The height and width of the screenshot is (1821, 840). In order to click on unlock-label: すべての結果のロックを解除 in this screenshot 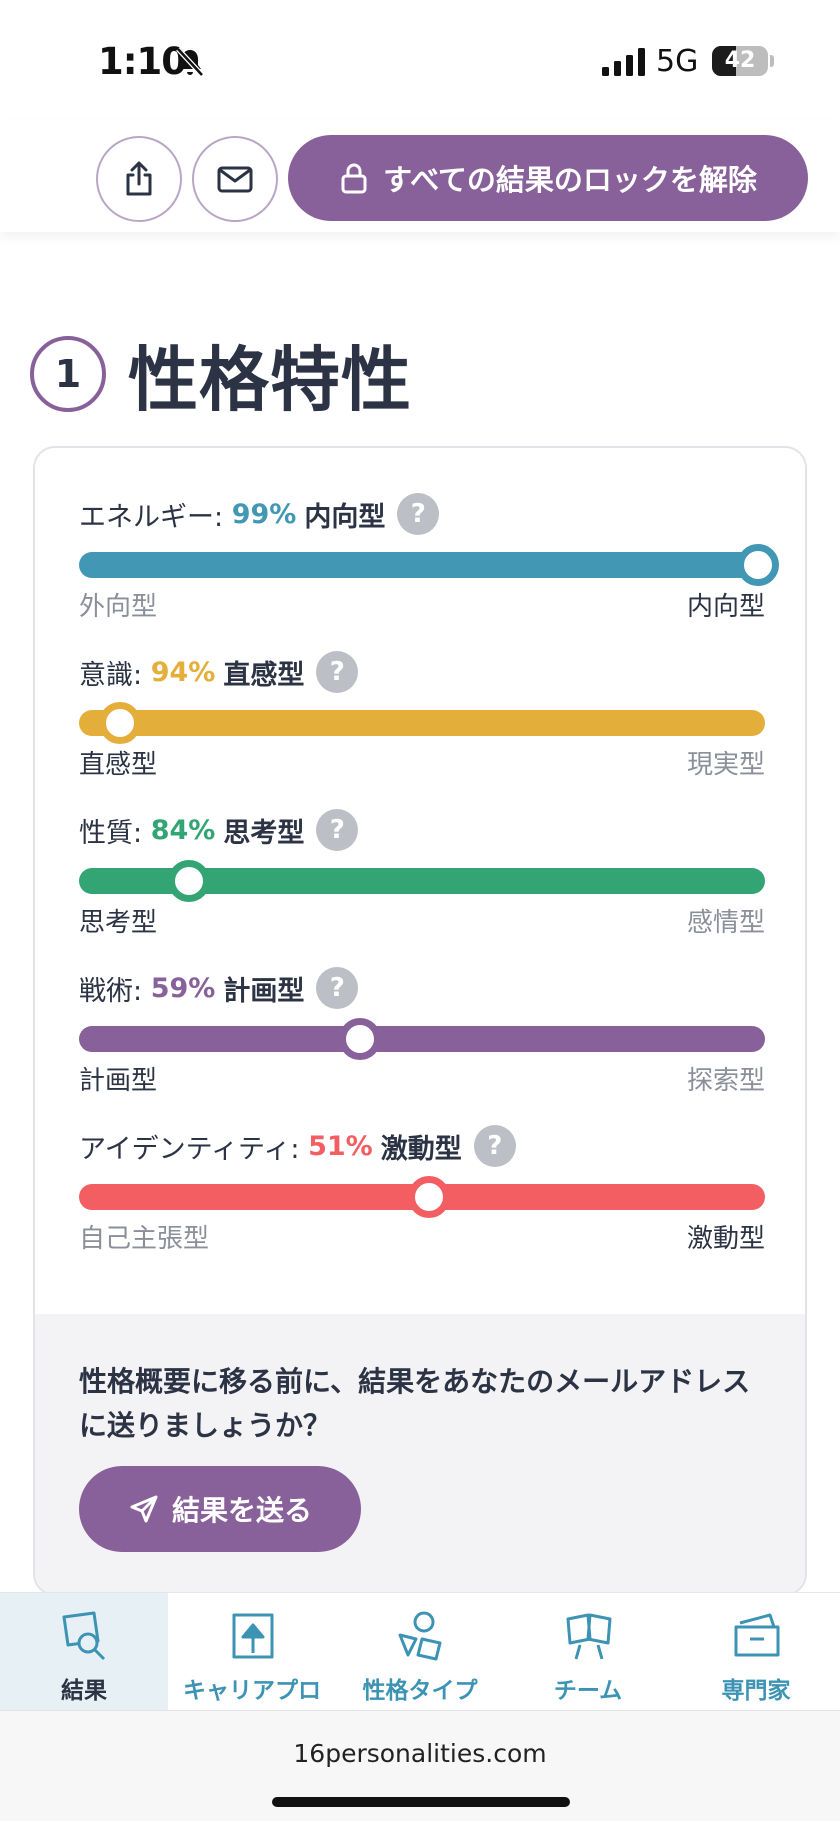, I will do `click(570, 180)`.